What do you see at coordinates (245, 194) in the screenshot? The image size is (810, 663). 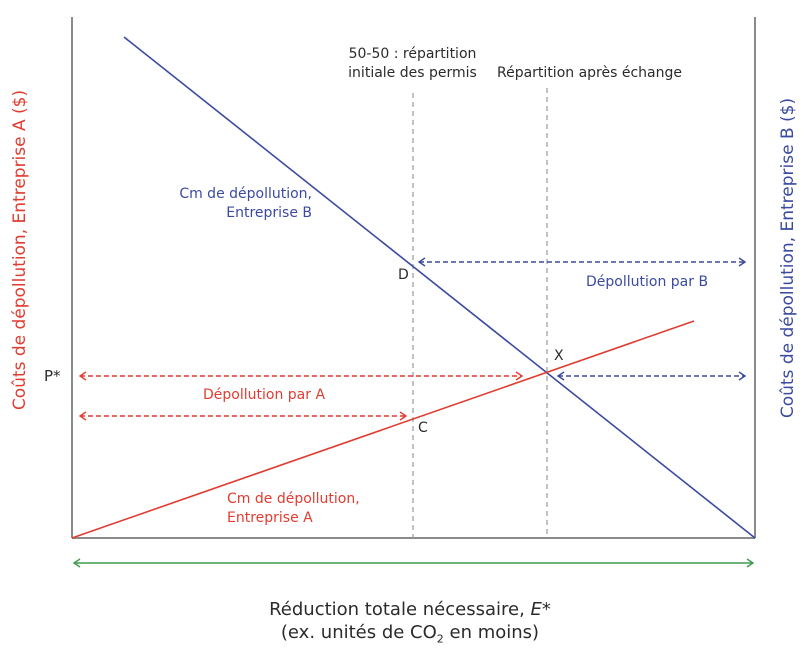 I see `mc-firm-b-label-line1: Cm de dépollution,` at bounding box center [245, 194].